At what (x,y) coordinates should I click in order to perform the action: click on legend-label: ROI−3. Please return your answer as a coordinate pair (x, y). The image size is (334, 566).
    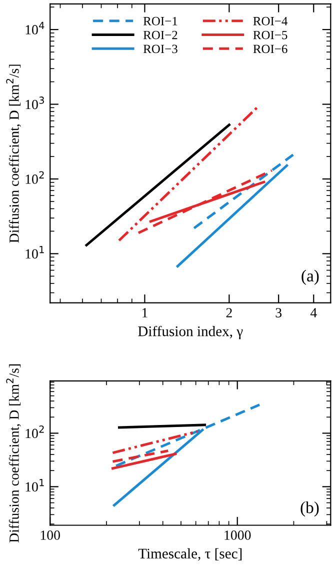
    Looking at the image, I should click on (160, 49).